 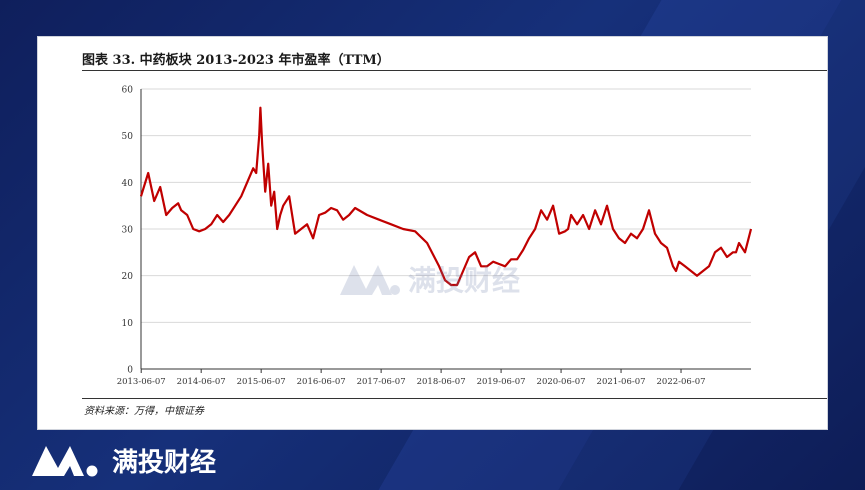 What do you see at coordinates (561, 382) in the screenshot?
I see `x-tick-label: 2020-06-07` at bounding box center [561, 382].